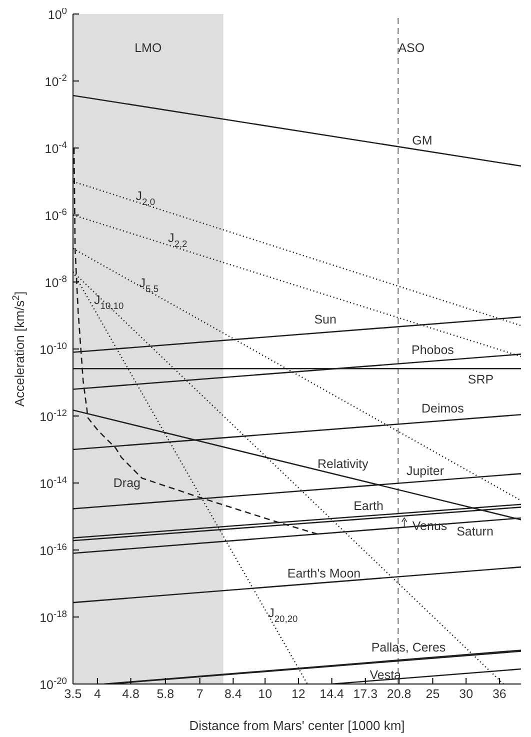  I want to click on y-tick-label: 10$^{-8}$, so click(55, 282).